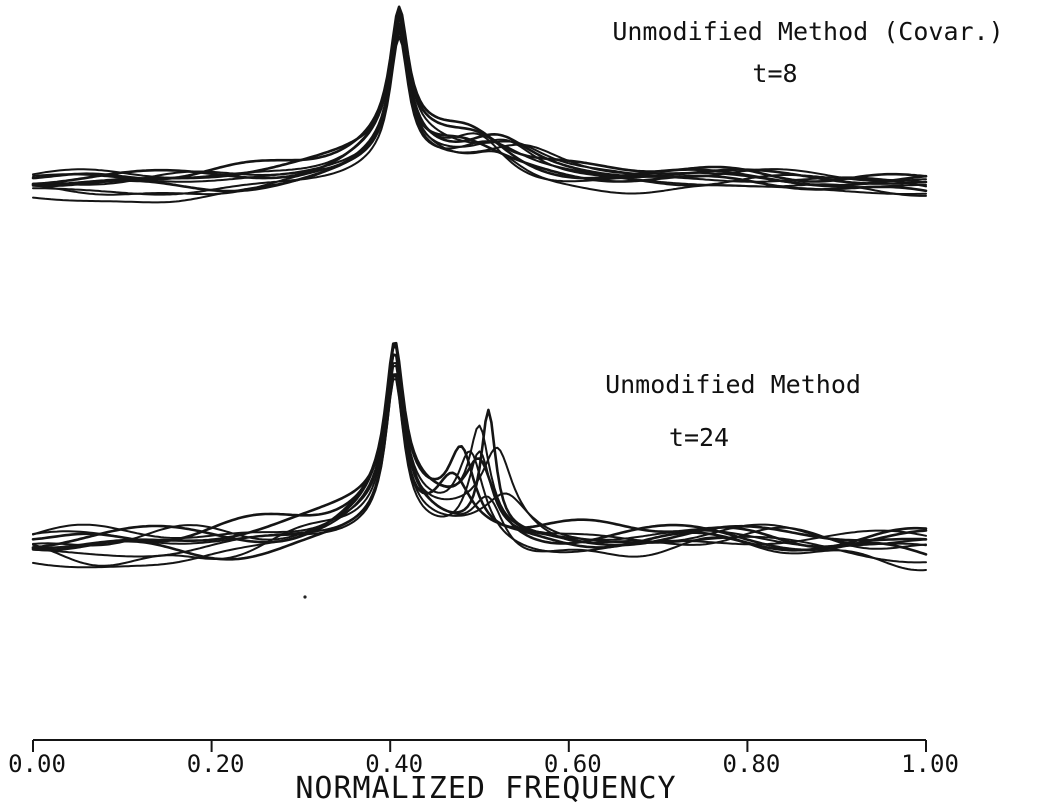 The image size is (1047, 812). What do you see at coordinates (394, 764) in the screenshot?
I see `x-tick-label: 0.40` at bounding box center [394, 764].